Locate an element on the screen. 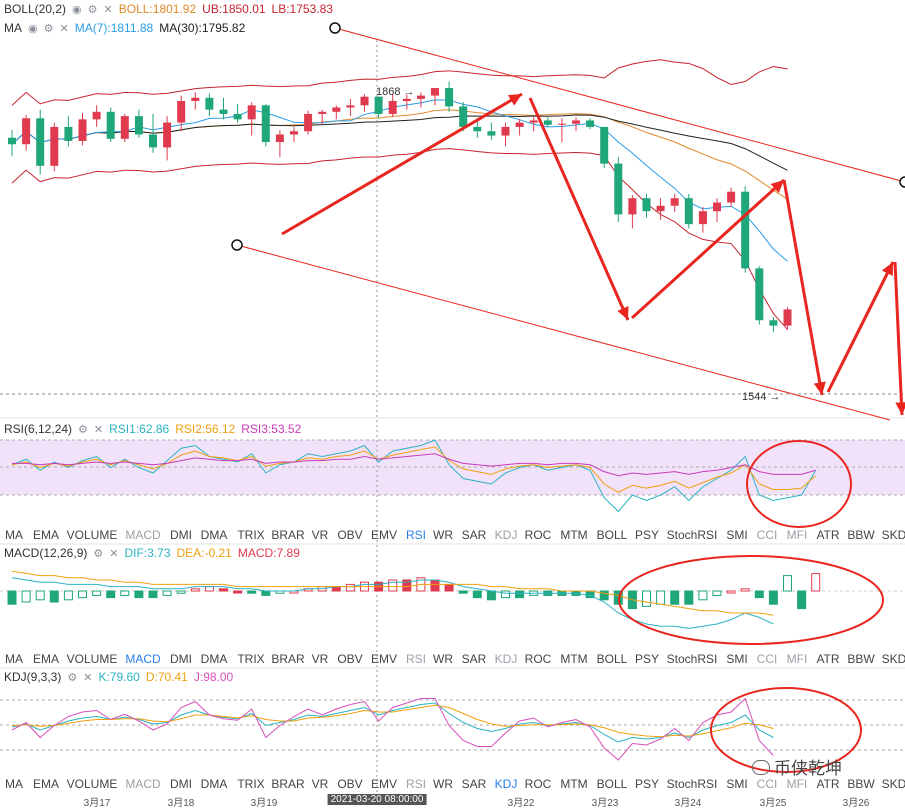 This screenshot has height=809, width=905. high-label: 1868 → is located at coordinates (395, 92).